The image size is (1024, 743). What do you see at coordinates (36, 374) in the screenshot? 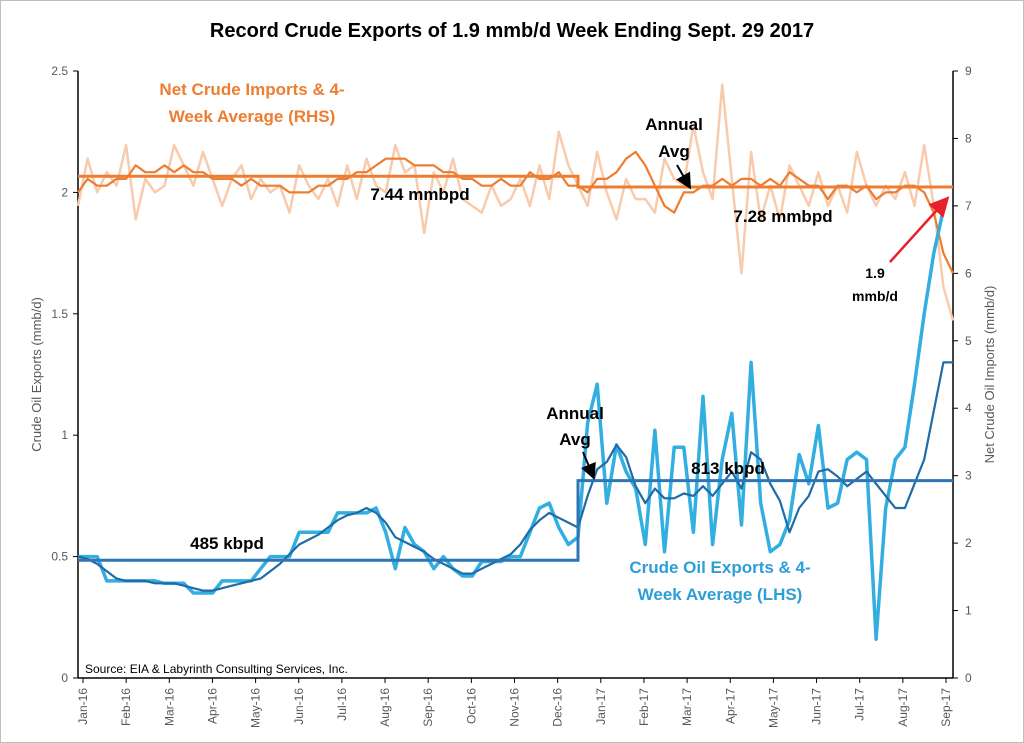
I see `left-axis-title: Crude Oil Exports (mmb/d)` at bounding box center [36, 374].